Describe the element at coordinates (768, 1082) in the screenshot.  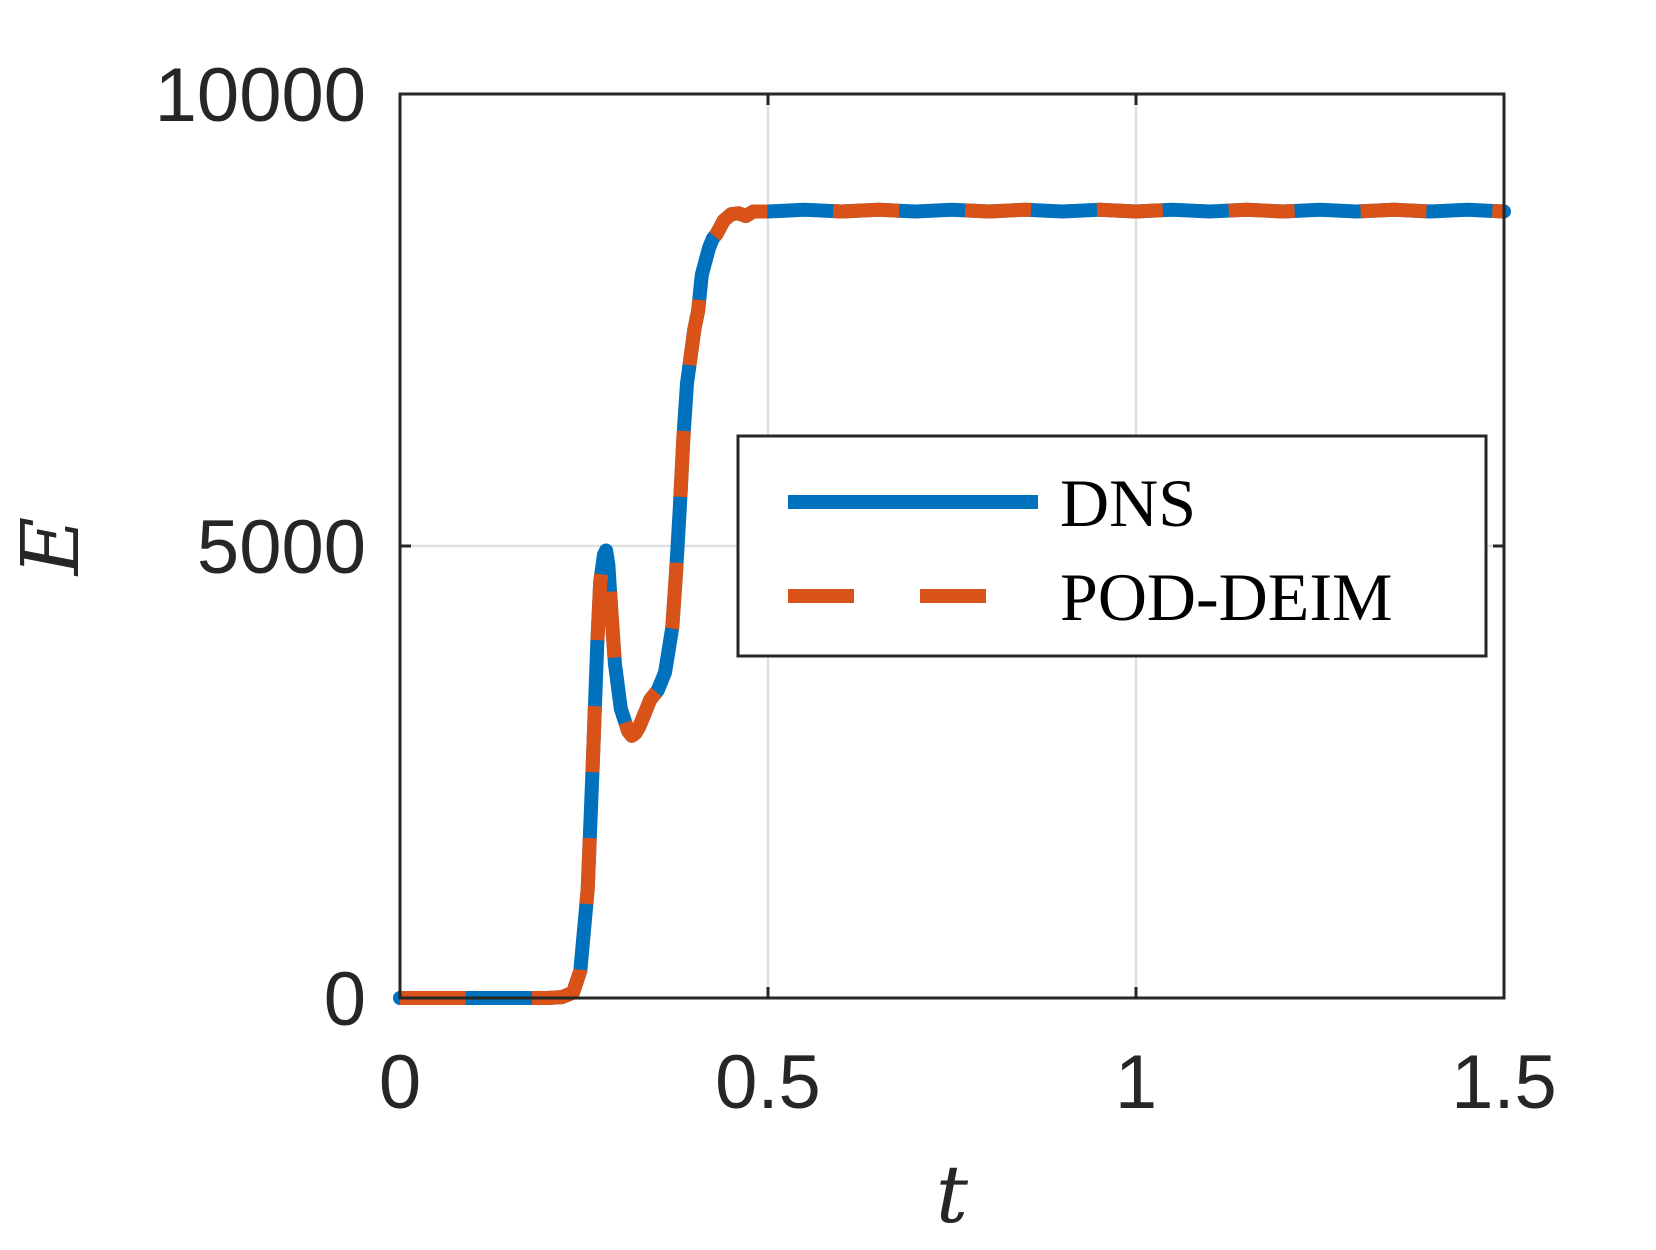
I see `x-tick-label: 0.5` at that location.